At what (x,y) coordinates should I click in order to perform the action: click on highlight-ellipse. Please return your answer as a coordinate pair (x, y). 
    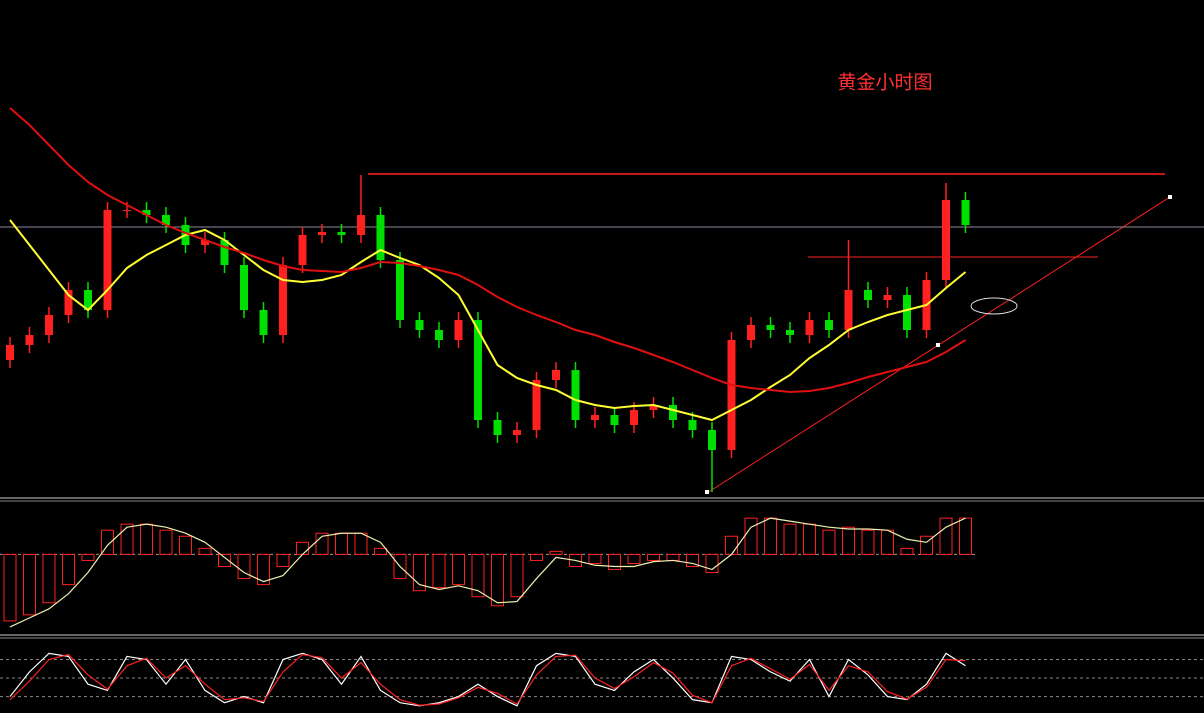
    Looking at the image, I should click on (994, 306).